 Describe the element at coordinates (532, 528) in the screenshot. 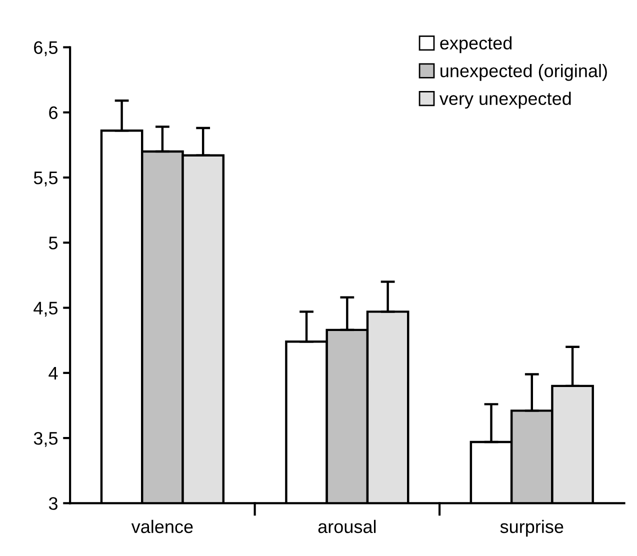

I see `x-tick-label: surprise` at that location.